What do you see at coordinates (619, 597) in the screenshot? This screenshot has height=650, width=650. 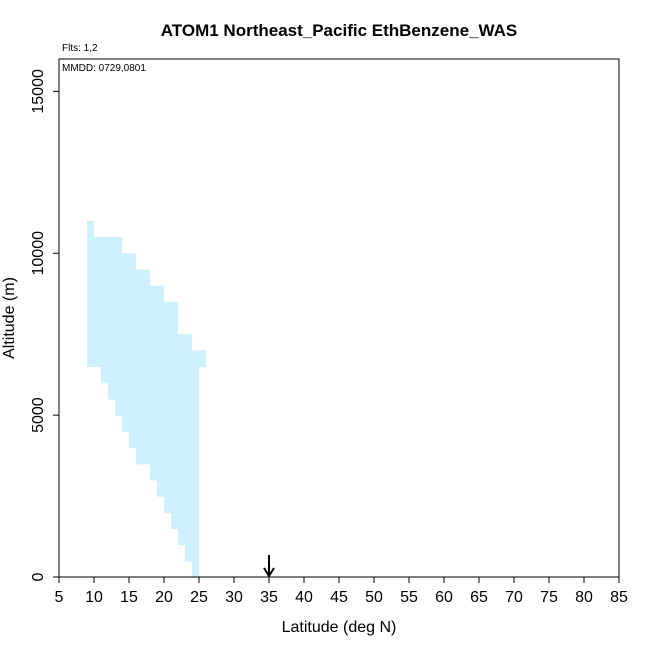 I see `x-tick-label: 85` at bounding box center [619, 597].